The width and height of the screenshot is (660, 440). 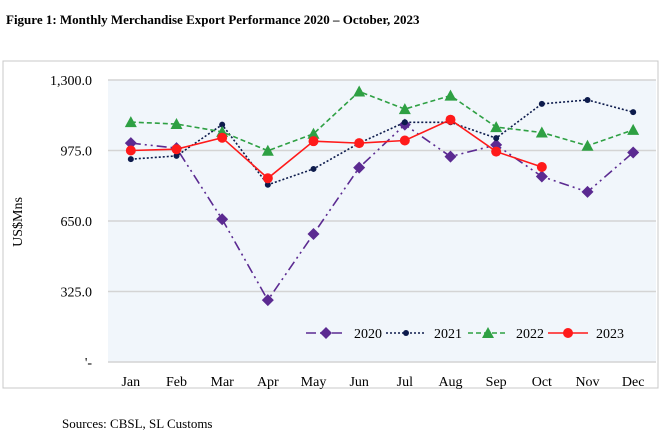 I want to click on legend-item-2020: 2020, so click(x=344, y=334).